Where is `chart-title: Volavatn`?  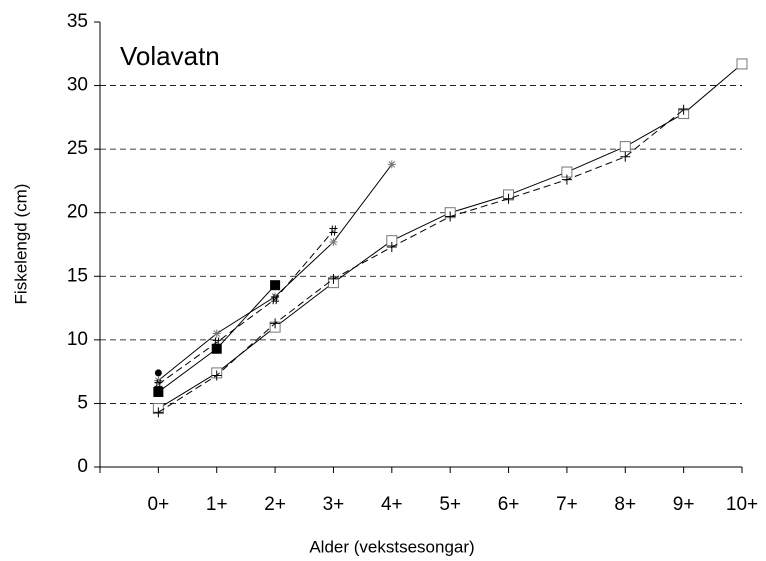 chart-title: Volavatn is located at coordinates (170, 56).